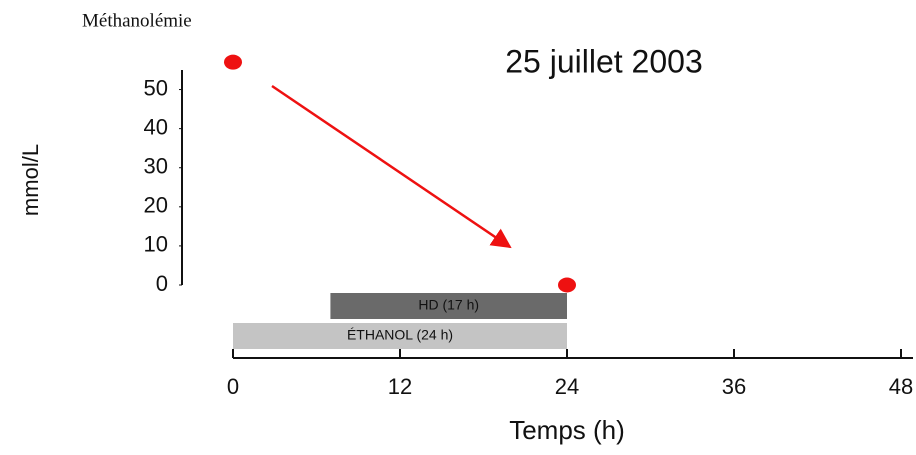 This screenshot has width=916, height=455. I want to click on x-tick-label: 24, so click(567, 386).